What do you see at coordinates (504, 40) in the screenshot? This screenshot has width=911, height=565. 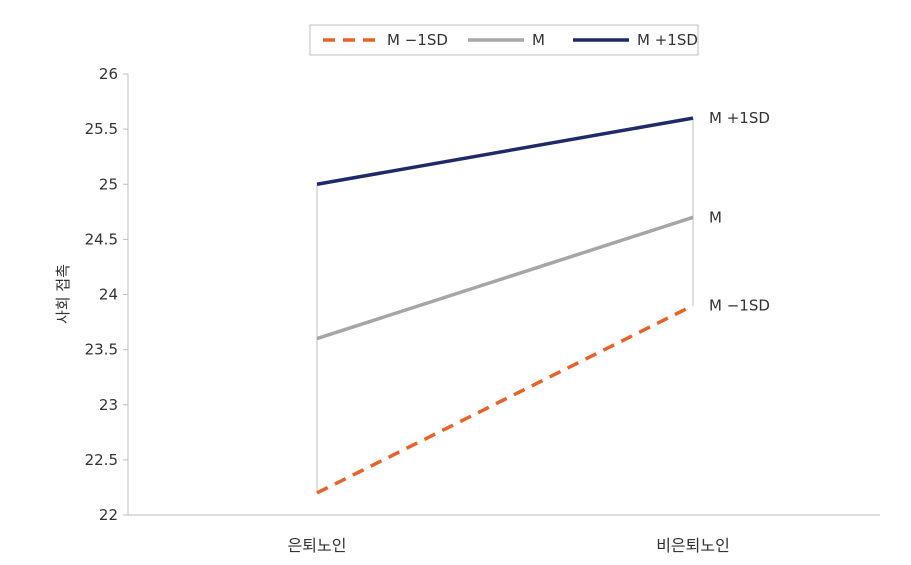 I see `legend: M −1SD M M +1SD` at bounding box center [504, 40].